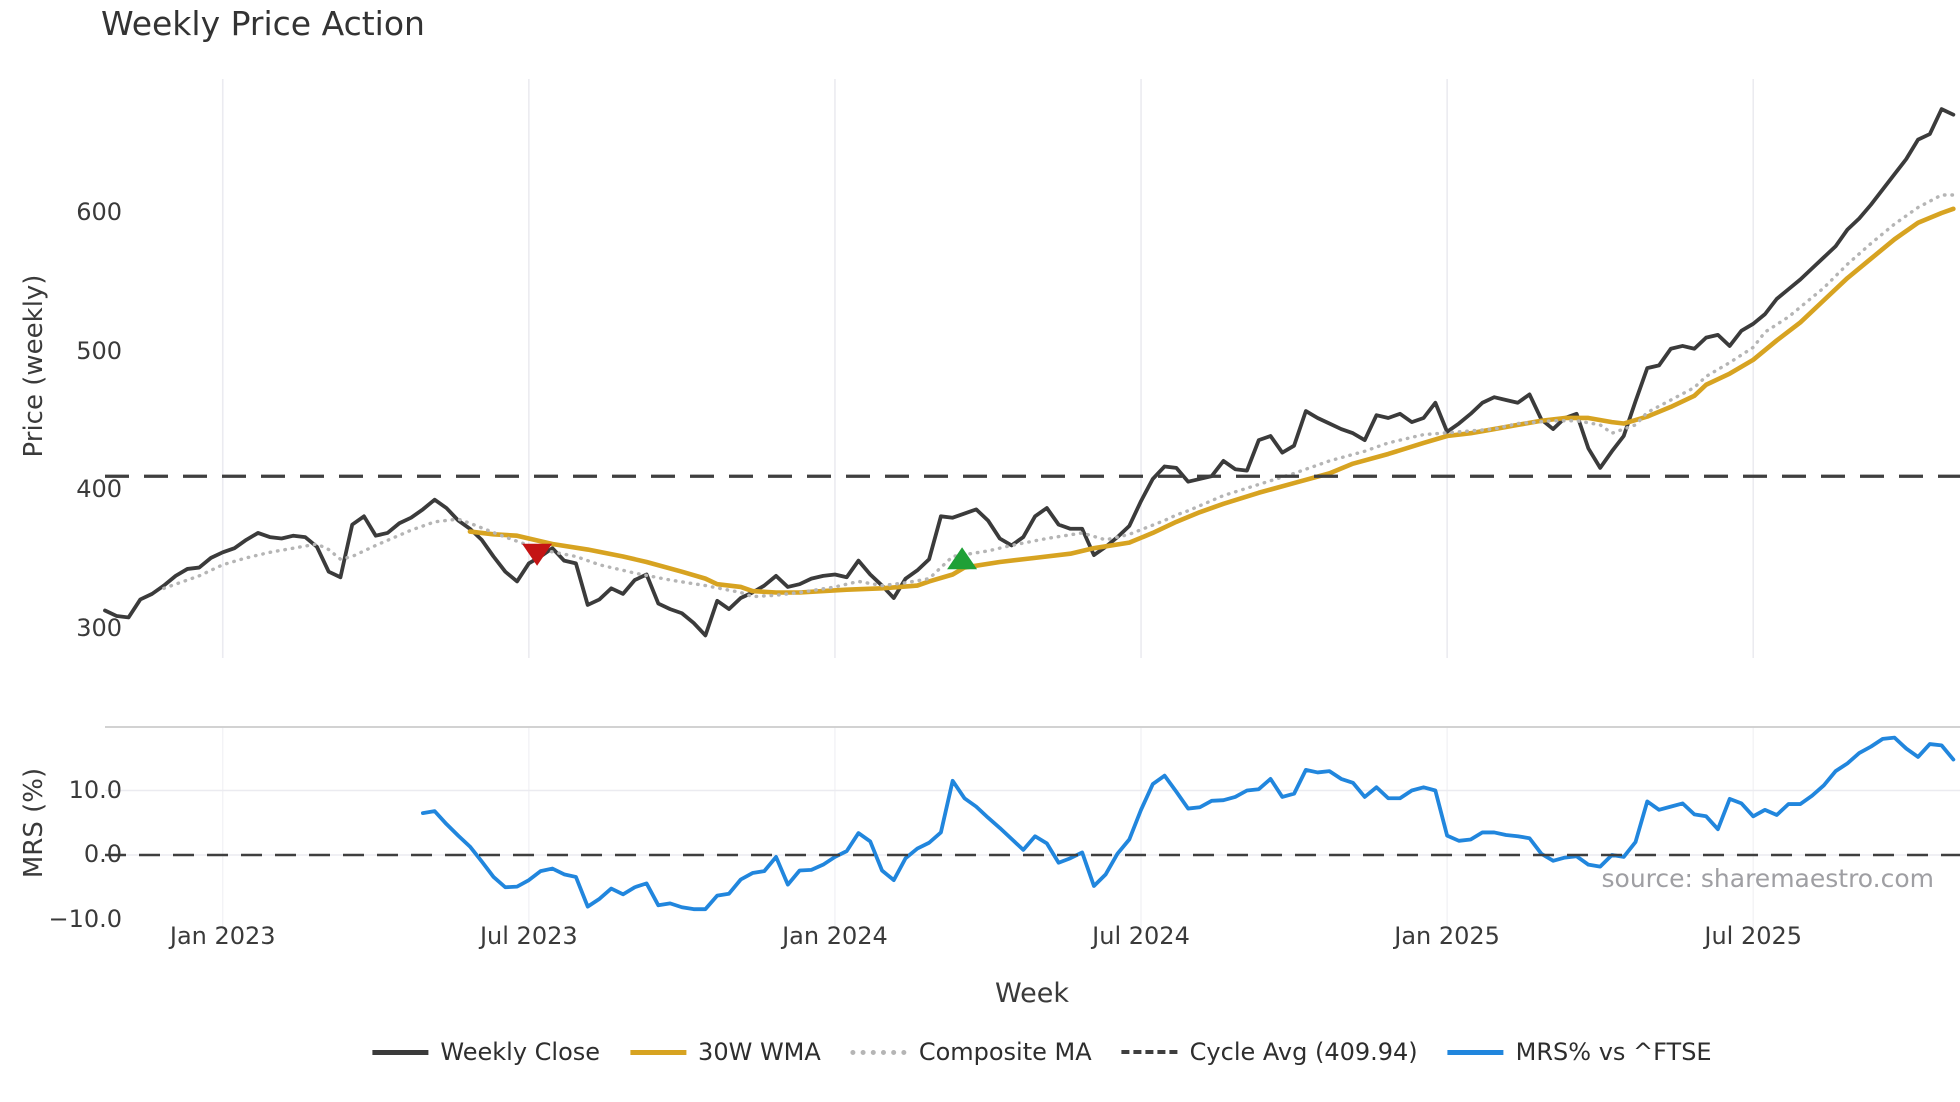  I want to click on legend-item-weekly-close: Weekly Close, so click(486, 1052).